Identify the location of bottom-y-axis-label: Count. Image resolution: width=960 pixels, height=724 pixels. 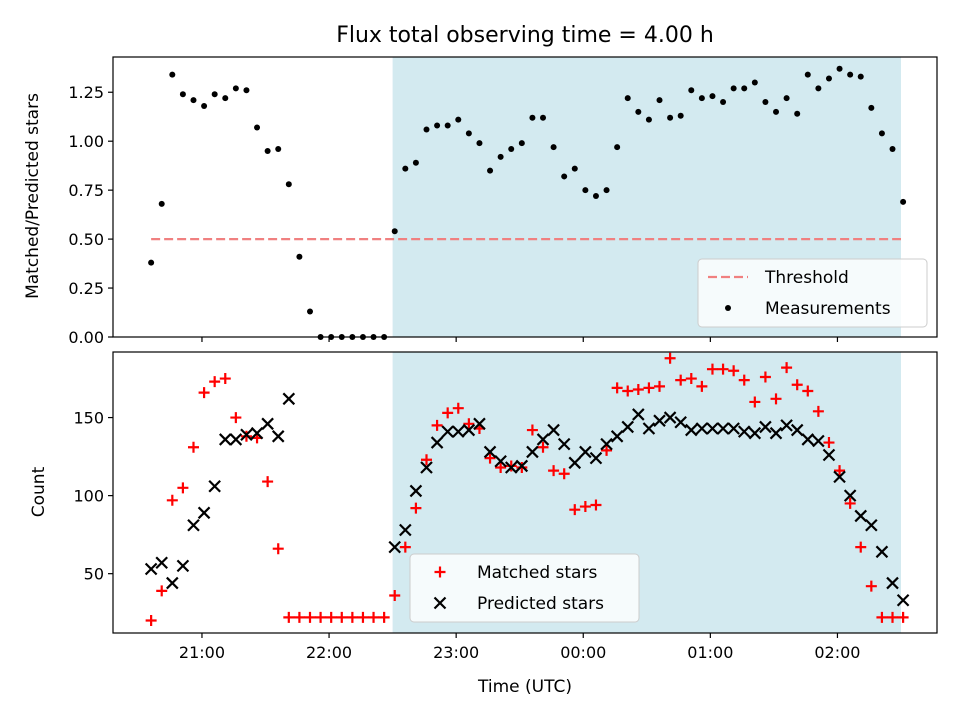
(39, 491).